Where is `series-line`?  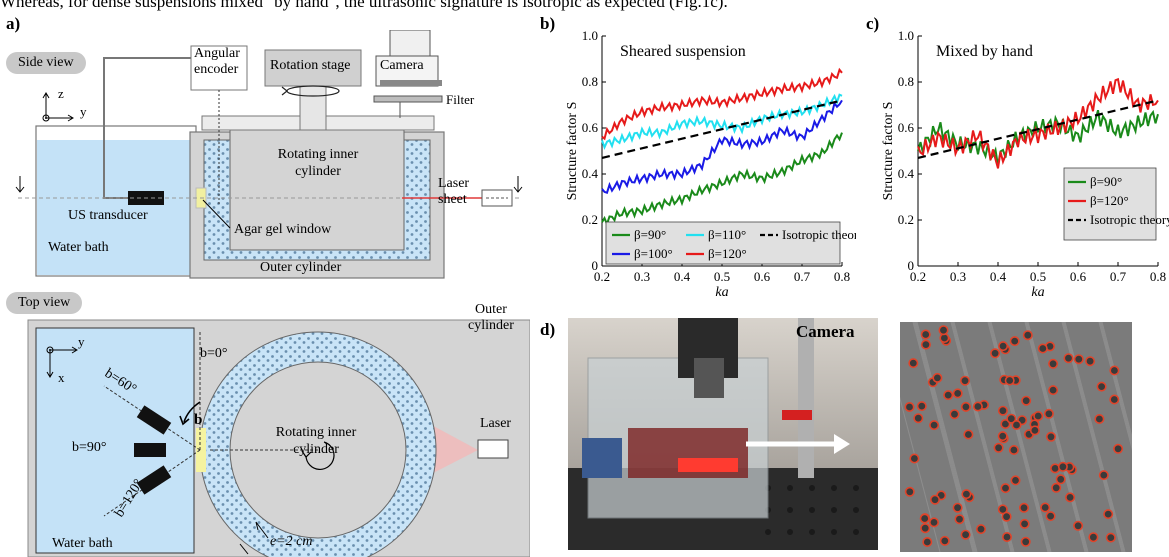
series-line is located at coordinates (1038, 123).